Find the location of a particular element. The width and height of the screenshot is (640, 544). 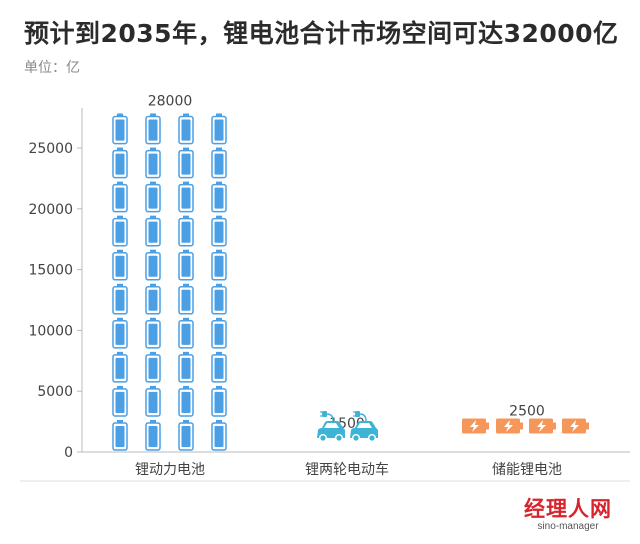

logo-text: 经理人网 is located at coordinates (568, 509).